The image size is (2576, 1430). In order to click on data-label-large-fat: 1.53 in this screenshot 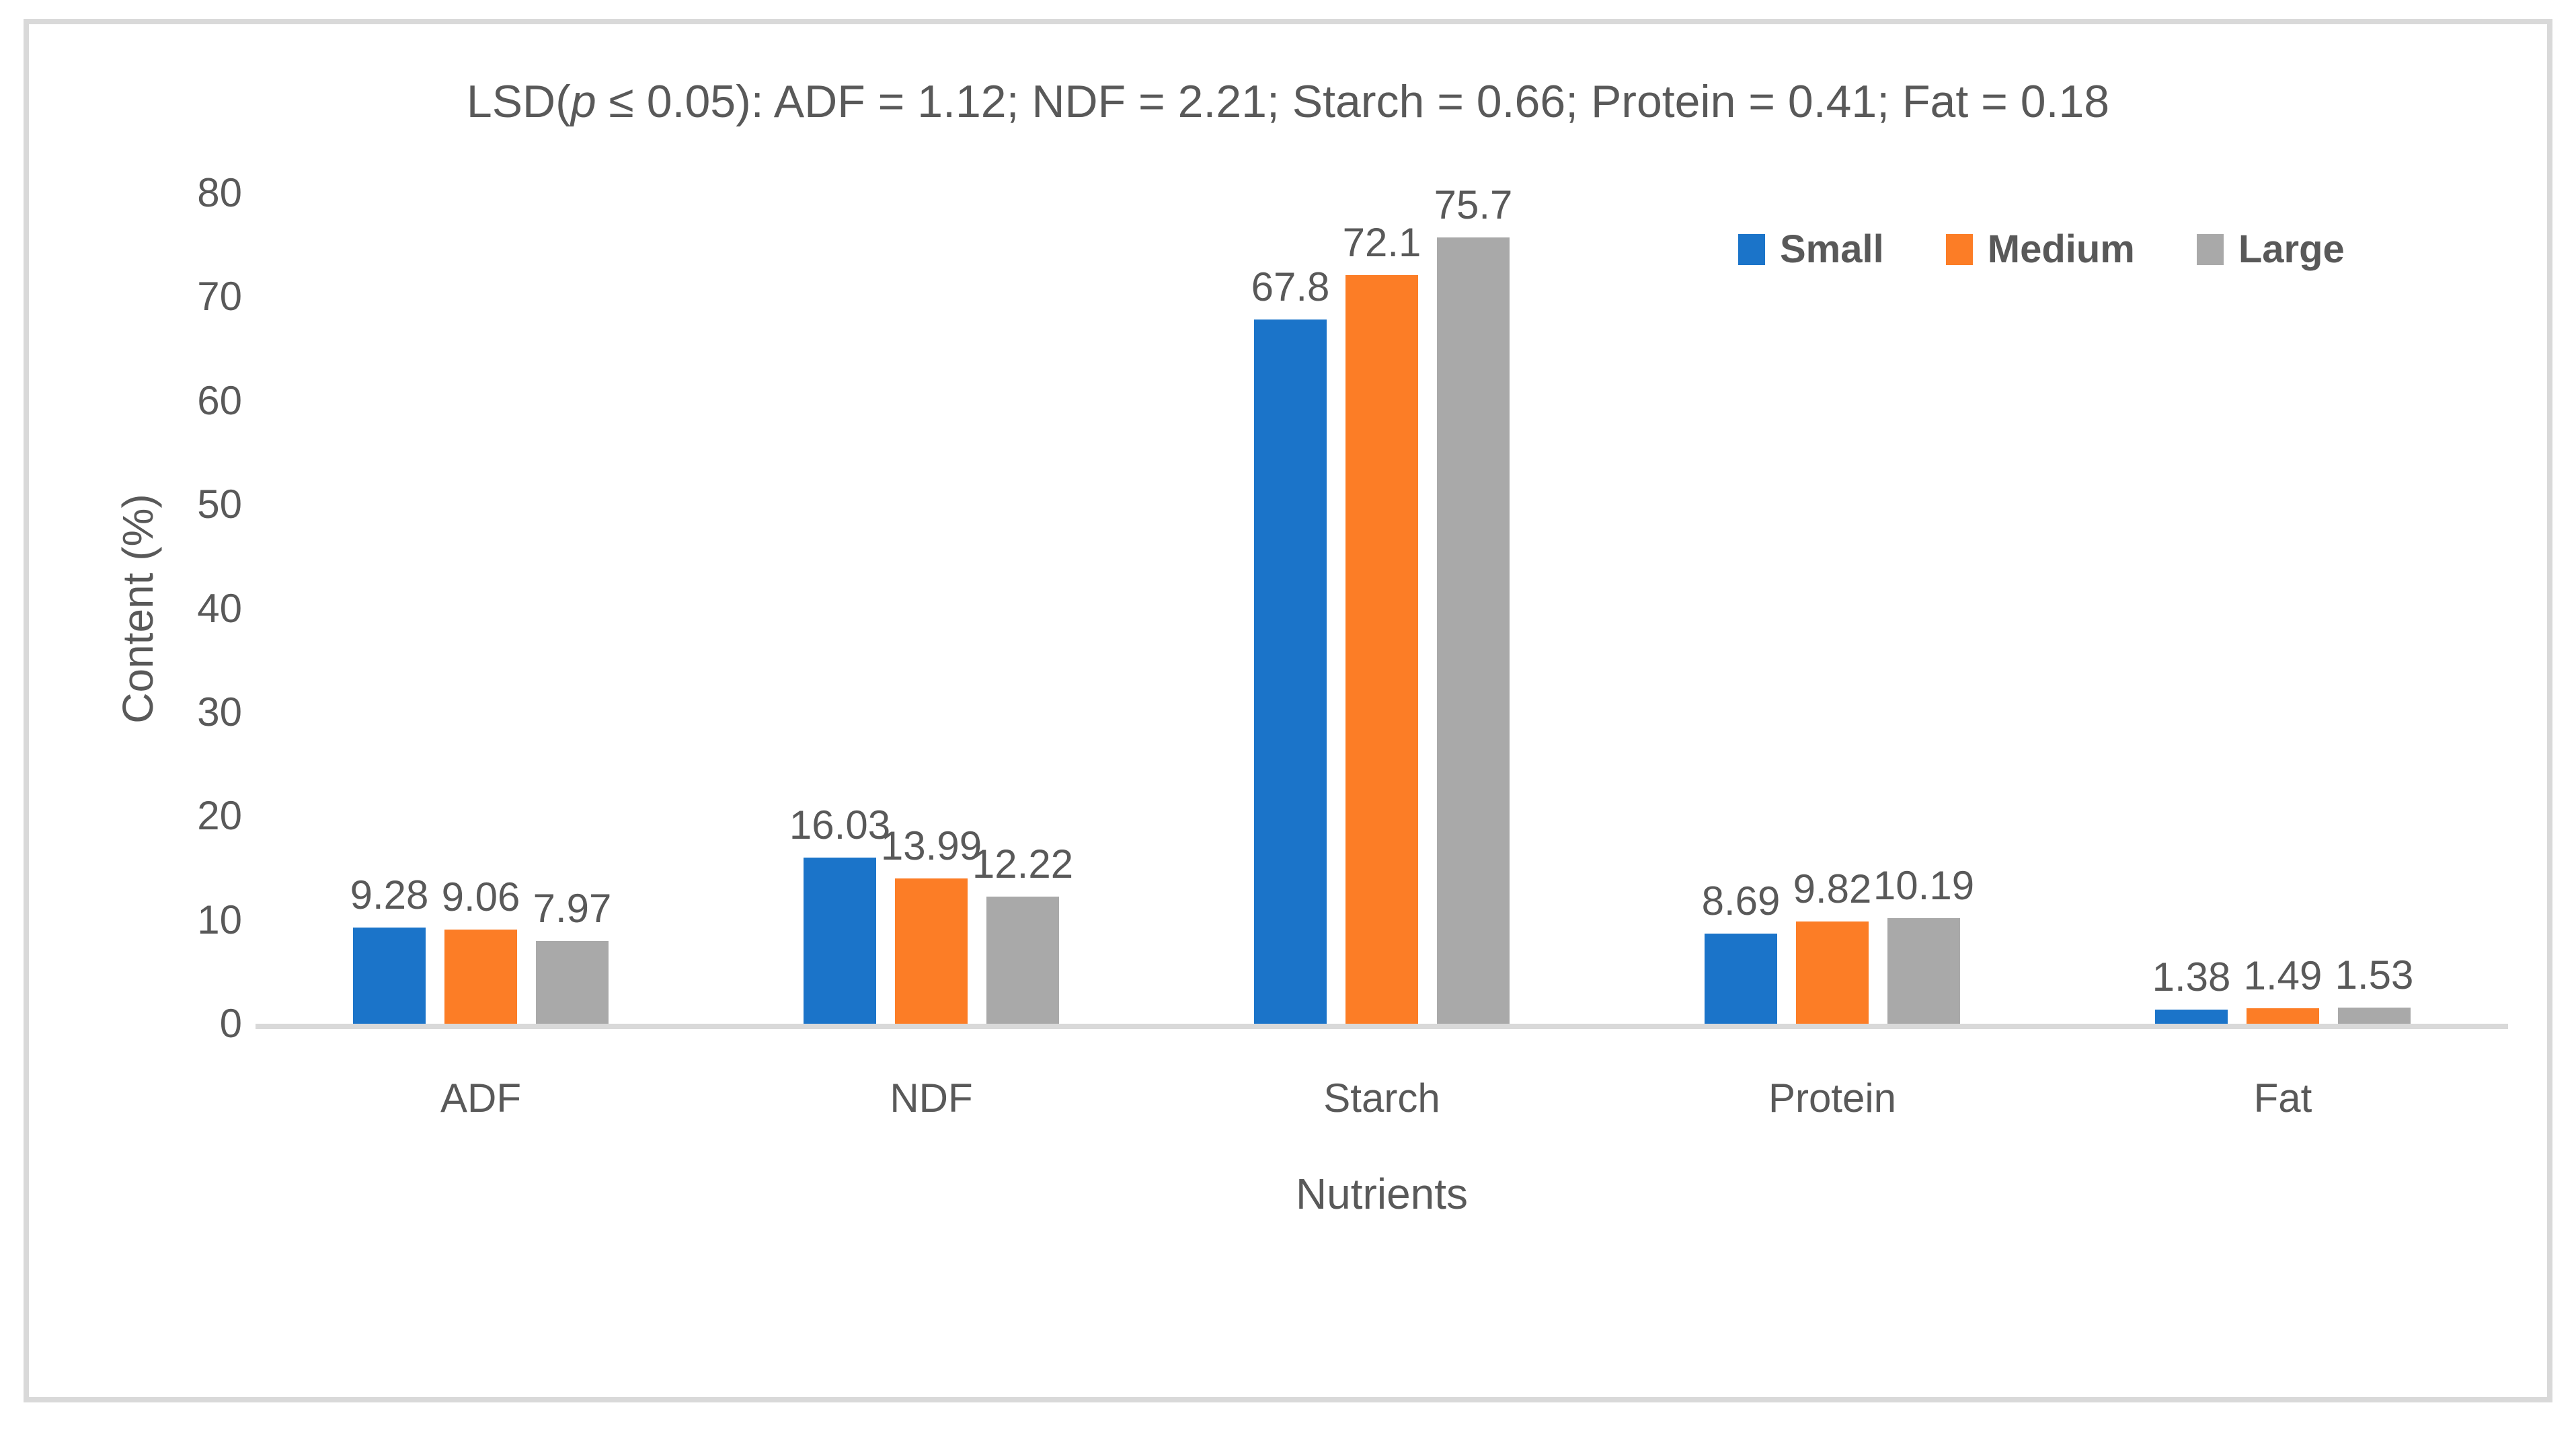, I will do `click(2374, 975)`.